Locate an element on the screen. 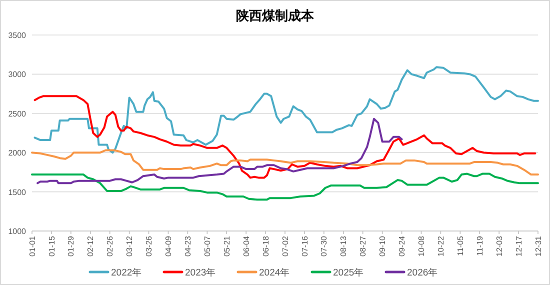 The width and height of the screenshot is (550, 285). x-tick-label: 10-08 is located at coordinates (421, 245).